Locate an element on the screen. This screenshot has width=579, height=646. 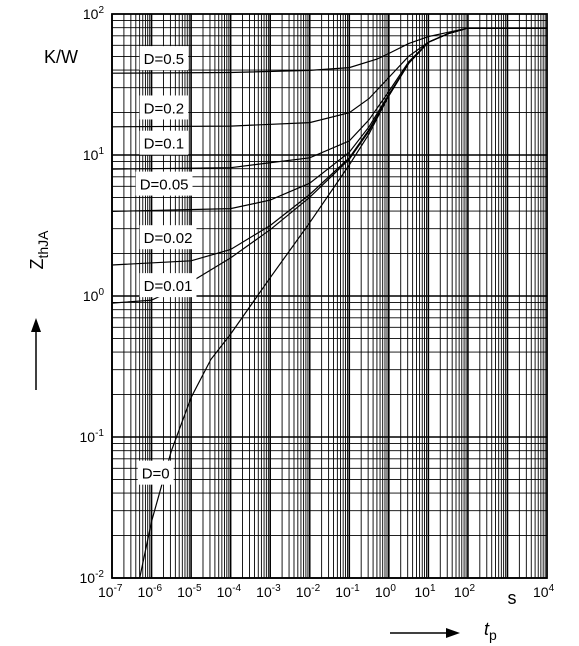
y-axis-title: ZthJA is located at coordinates (39, 250).